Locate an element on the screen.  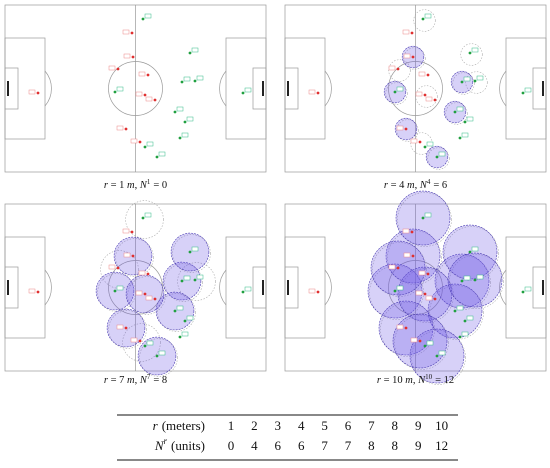
table-cell: 6 is located at coordinates (301, 445).